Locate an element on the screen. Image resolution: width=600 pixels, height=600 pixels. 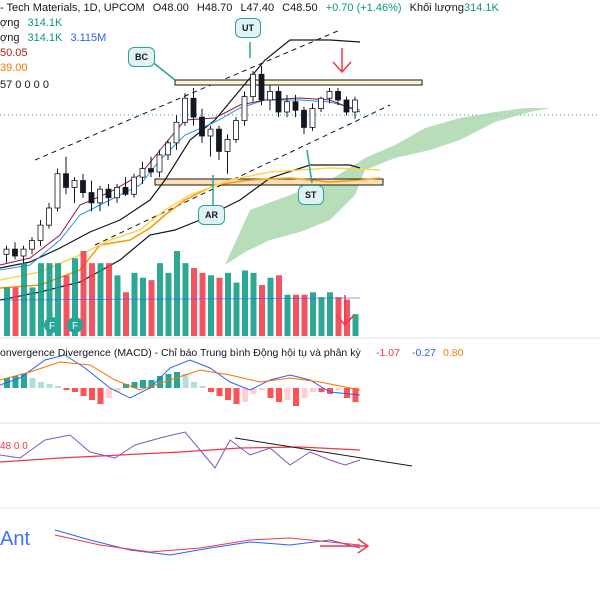
header-row-3: ợng 314.1K 3.115M is located at coordinates (55, 38).